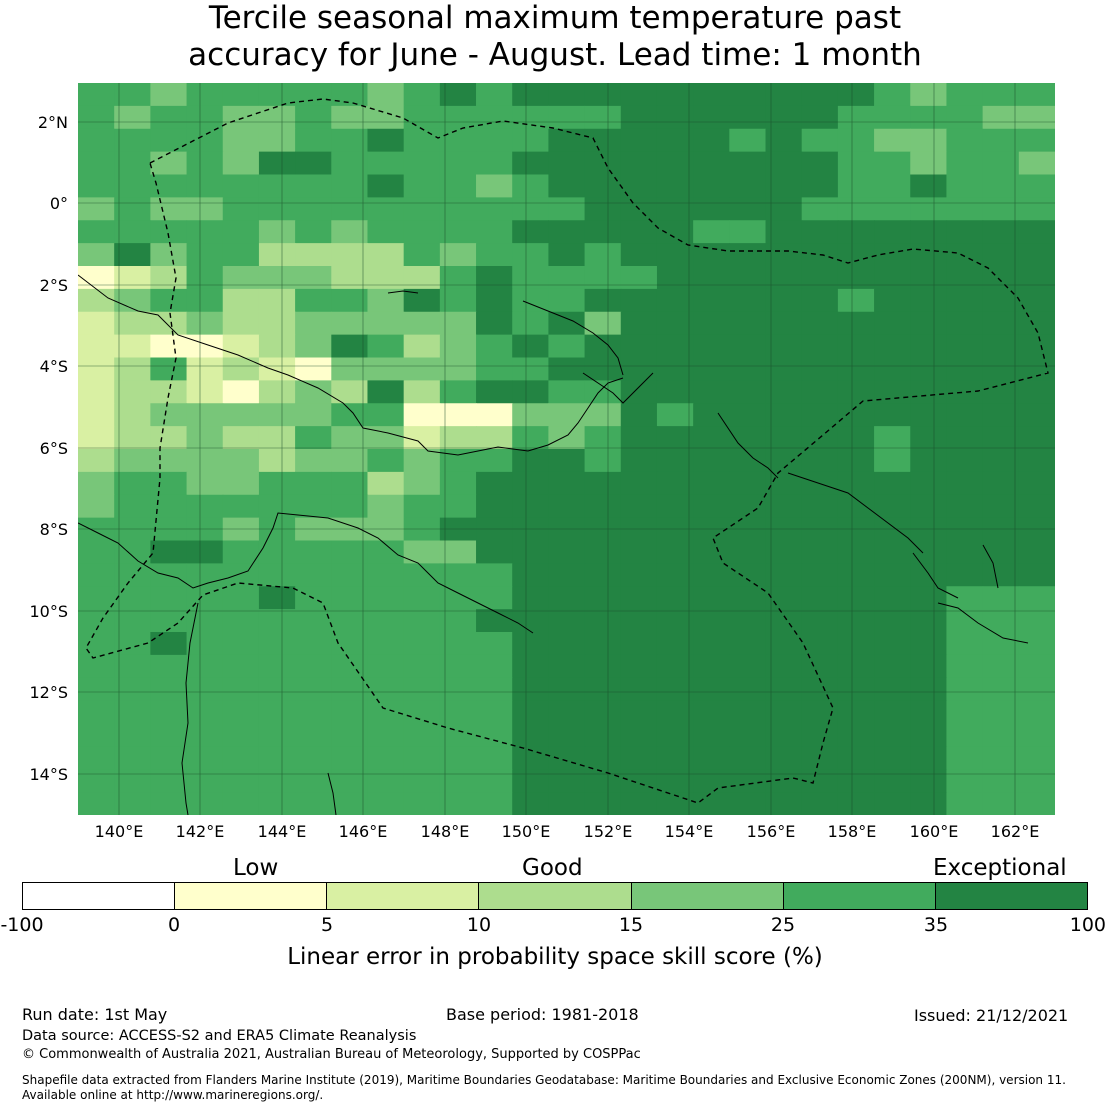 This screenshot has height=1110, width=1110. I want to click on issued-date: Issued: 21/12/2021, so click(991, 1015).